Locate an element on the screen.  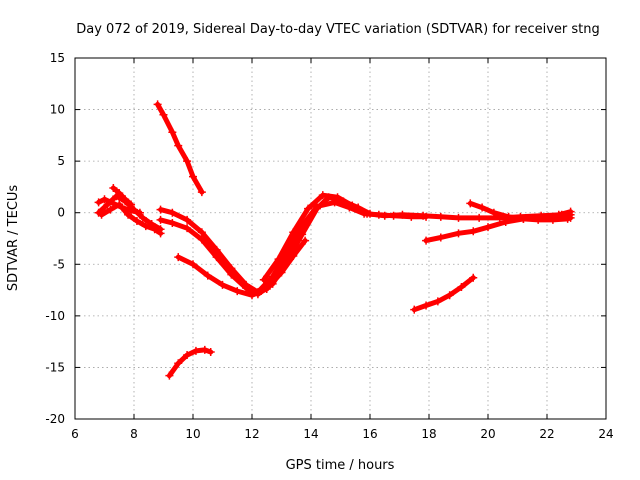
y-tick-label: -20 is located at coordinates (55, 419).